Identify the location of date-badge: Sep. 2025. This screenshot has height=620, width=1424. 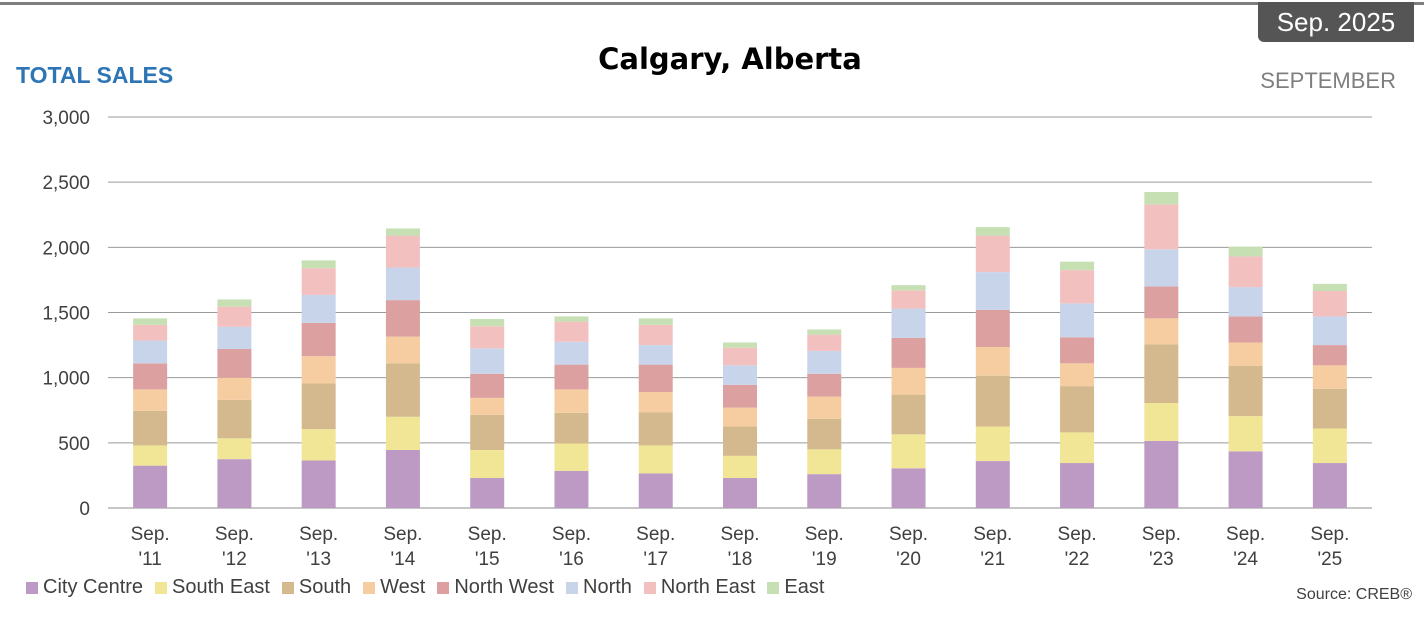
(1336, 22).